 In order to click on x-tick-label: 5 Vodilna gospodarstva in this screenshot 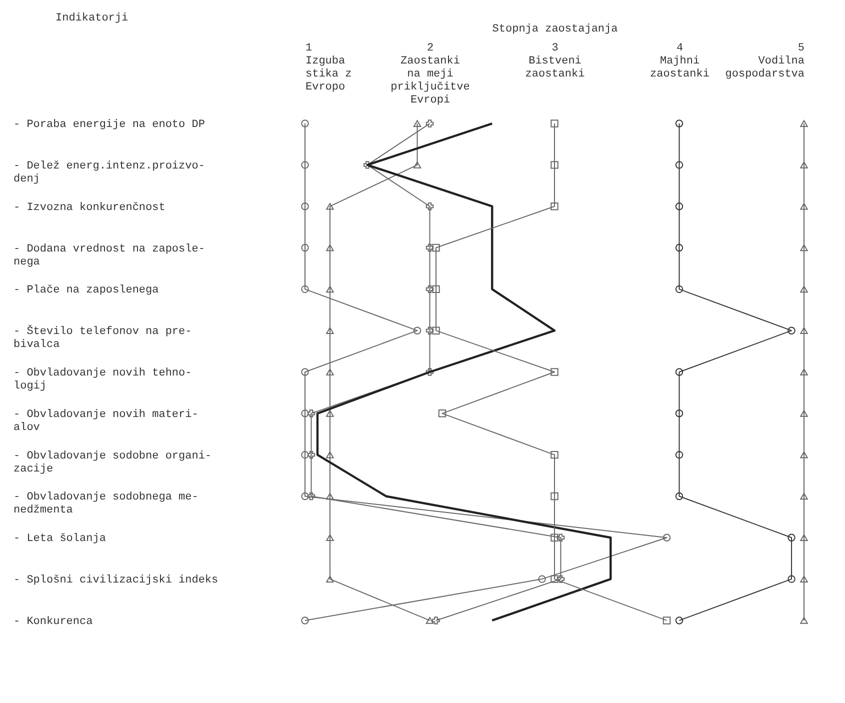, I will do `click(765, 61)`.